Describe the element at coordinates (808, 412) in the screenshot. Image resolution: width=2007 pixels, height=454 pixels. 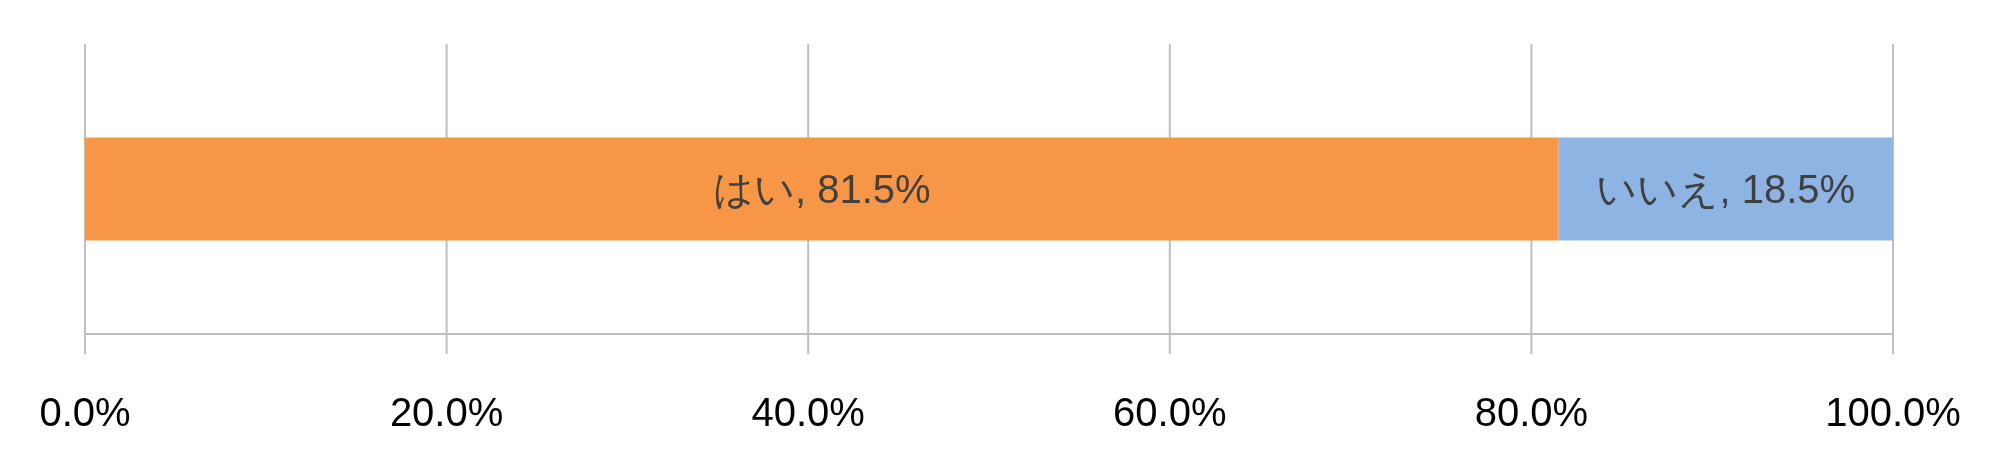
I see `x-tick-label: 40.0%` at that location.